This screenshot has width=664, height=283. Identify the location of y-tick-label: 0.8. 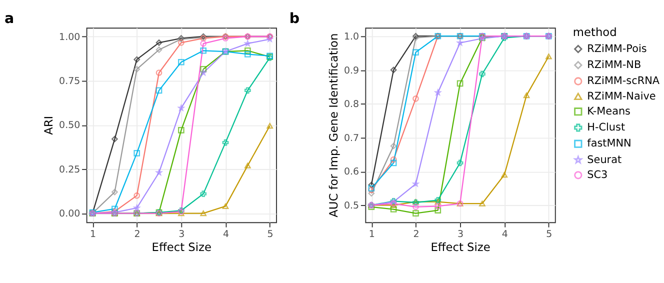
(352, 104).